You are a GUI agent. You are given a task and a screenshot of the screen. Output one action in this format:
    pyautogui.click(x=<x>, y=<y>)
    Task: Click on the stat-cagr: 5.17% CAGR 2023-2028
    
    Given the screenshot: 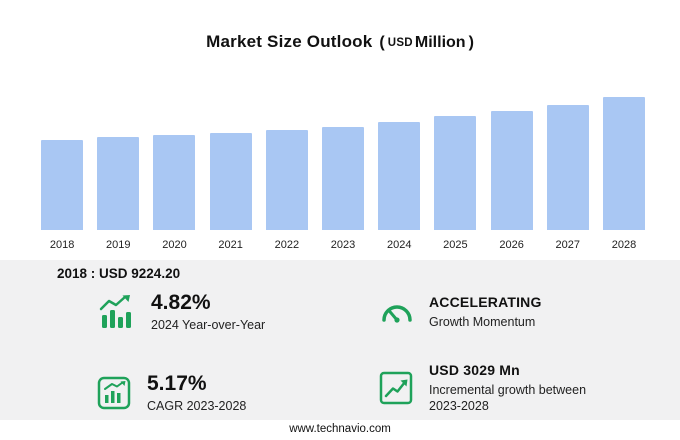 What is the action you would take?
    pyautogui.click(x=171, y=393)
    